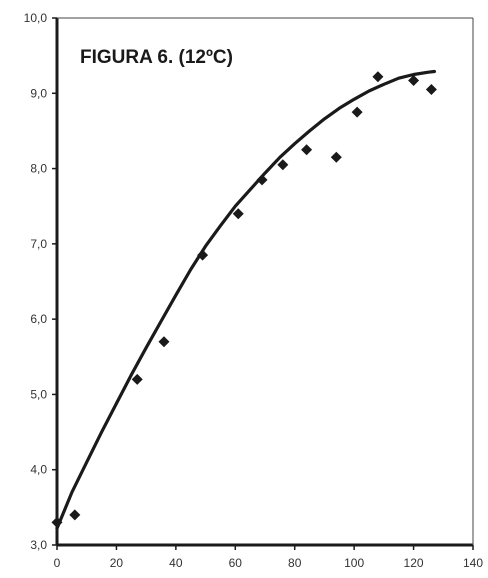  I want to click on x-tick-label: 40, so click(176, 563).